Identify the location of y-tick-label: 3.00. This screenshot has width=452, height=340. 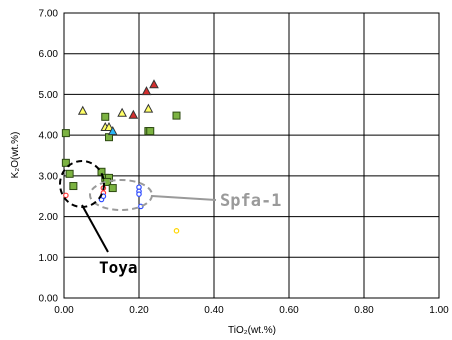
(49, 176).